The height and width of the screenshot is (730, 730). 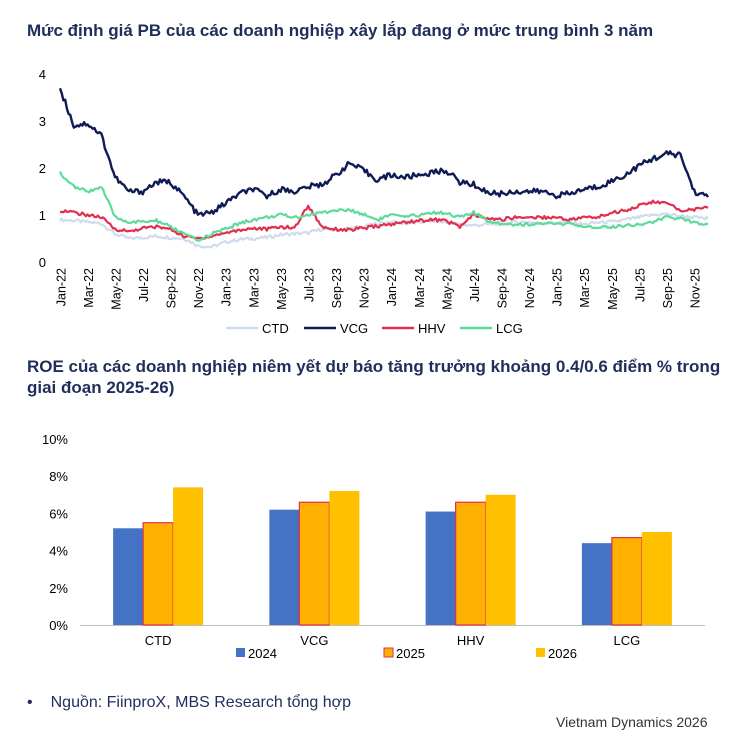 I want to click on bar-hhv-2026, so click(x=500, y=559).